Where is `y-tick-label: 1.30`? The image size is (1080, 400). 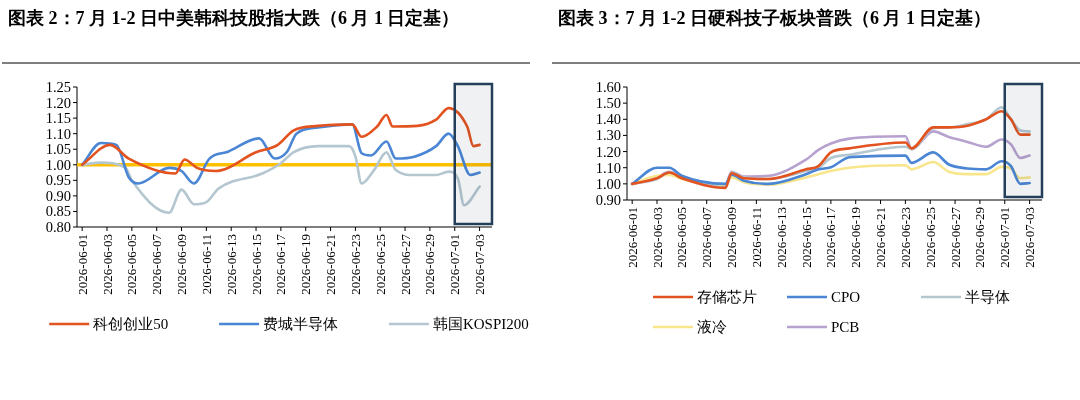
y-tick-label: 1.30 is located at coordinates (608, 135).